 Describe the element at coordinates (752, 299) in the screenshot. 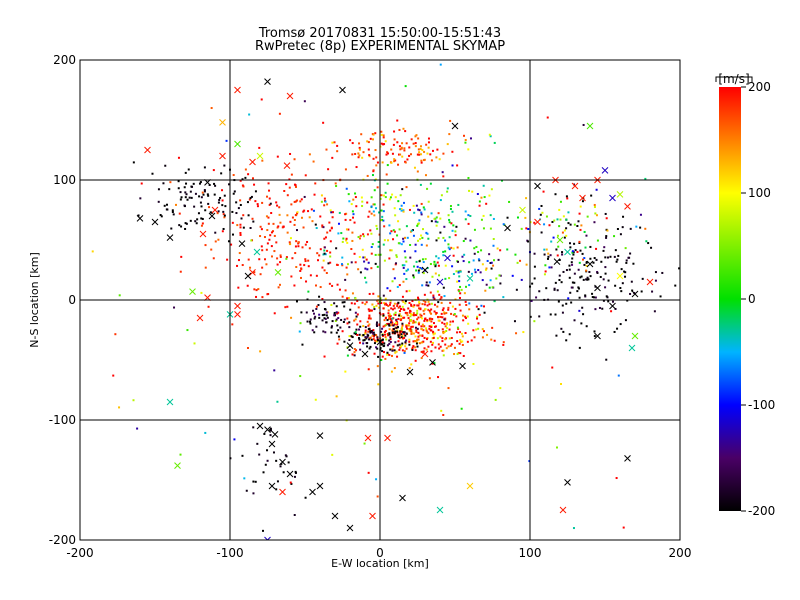

I see `colorbar-tick-label: 0` at that location.